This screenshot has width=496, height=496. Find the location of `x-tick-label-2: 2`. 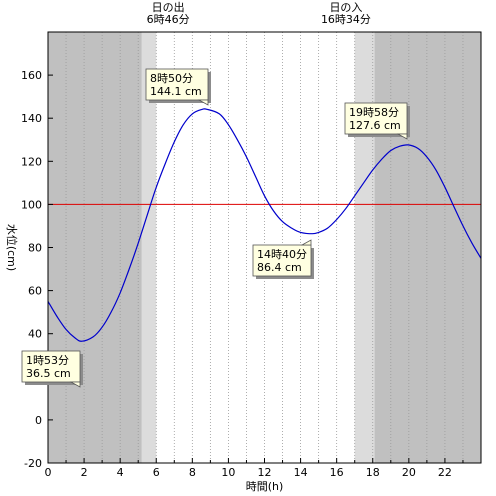

x-tick-label-2: 2 is located at coordinates (84, 472).